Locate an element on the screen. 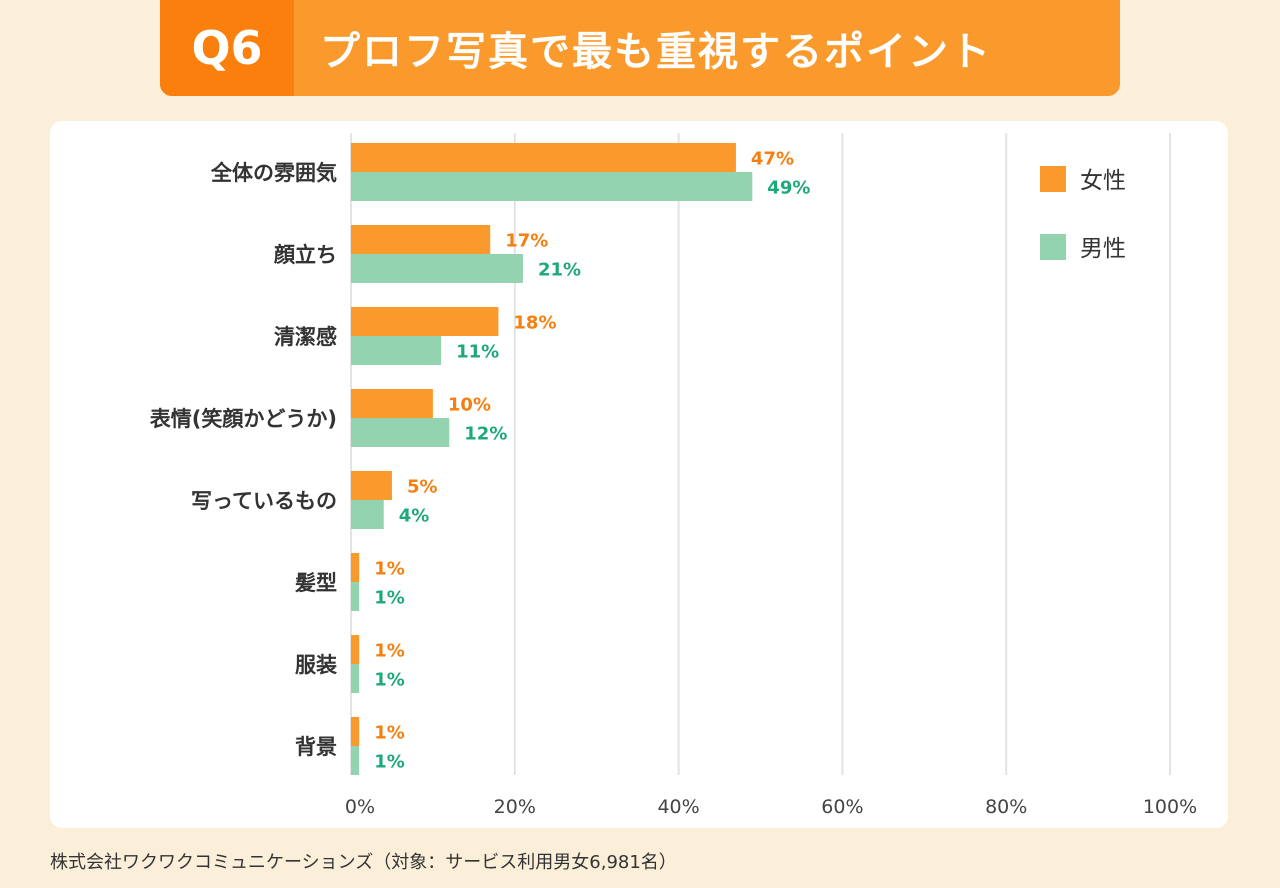 The height and width of the screenshot is (888, 1280). data-label: 12% is located at coordinates (485, 434).